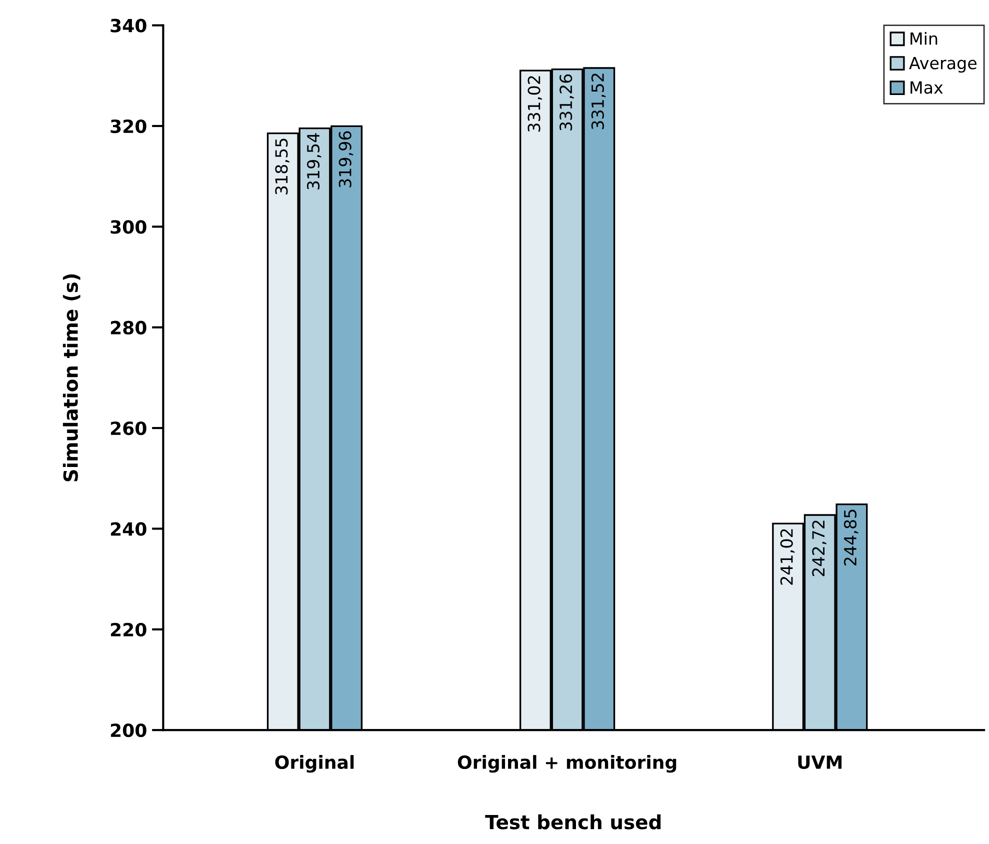 Image resolution: width=989 pixels, height=844 pixels. I want to click on data-label: 244,85, so click(851, 538).